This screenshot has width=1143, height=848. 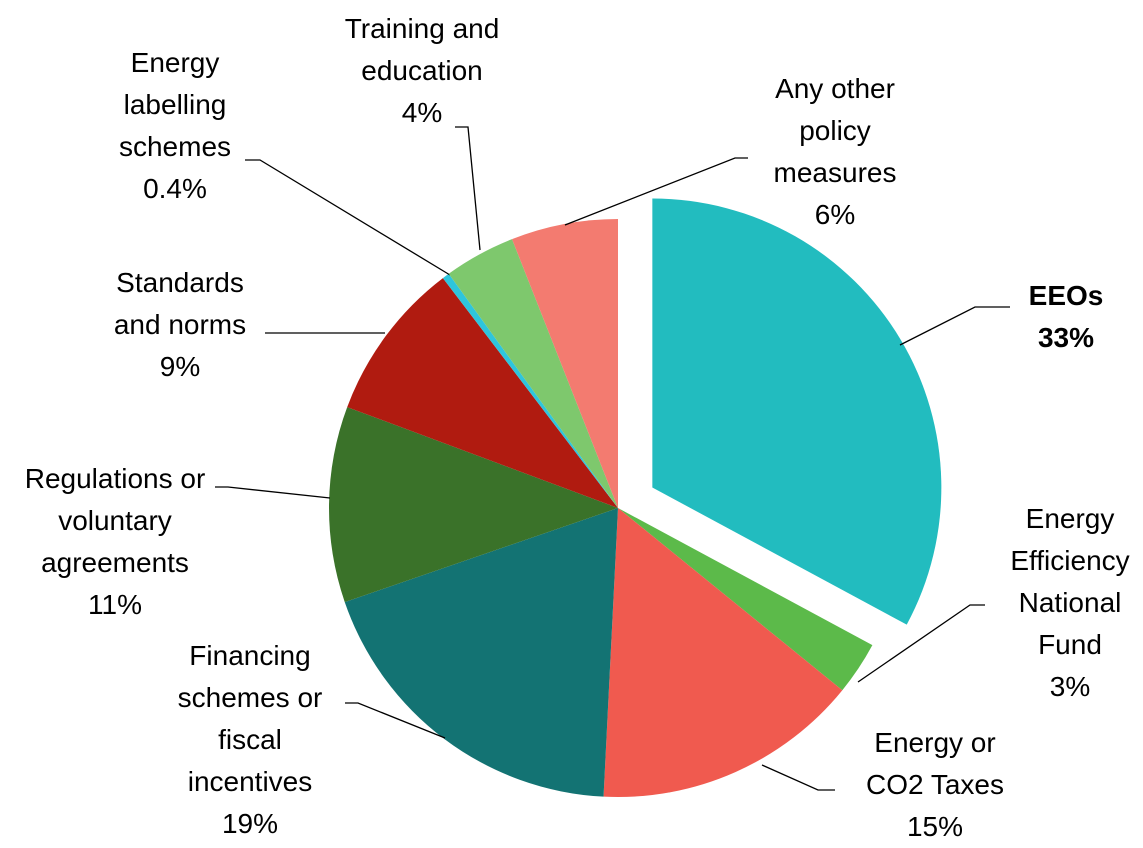 What do you see at coordinates (422, 112) in the screenshot?
I see `value-label: 4%` at bounding box center [422, 112].